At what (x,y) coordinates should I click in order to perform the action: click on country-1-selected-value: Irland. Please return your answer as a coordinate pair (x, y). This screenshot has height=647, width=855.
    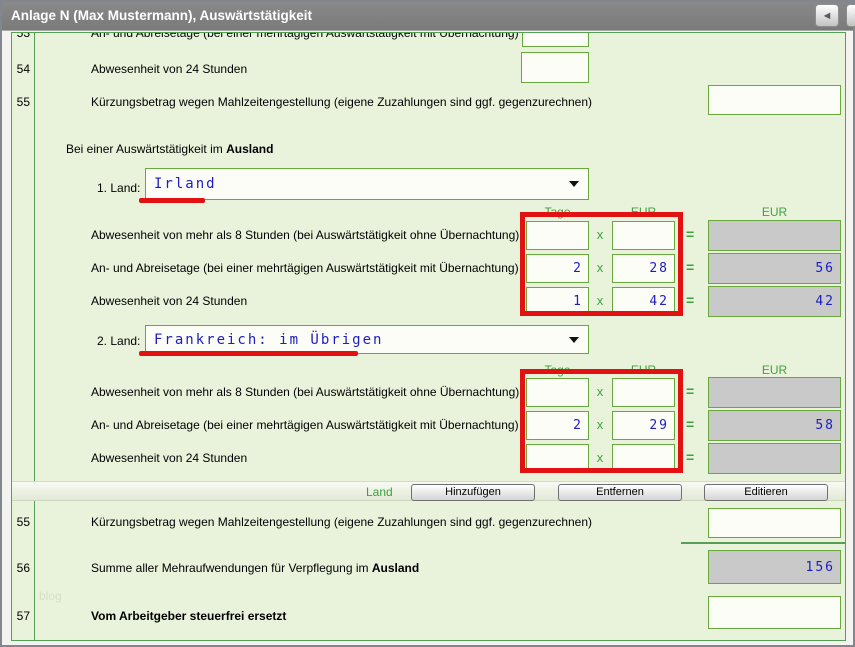
    Looking at the image, I should click on (185, 184).